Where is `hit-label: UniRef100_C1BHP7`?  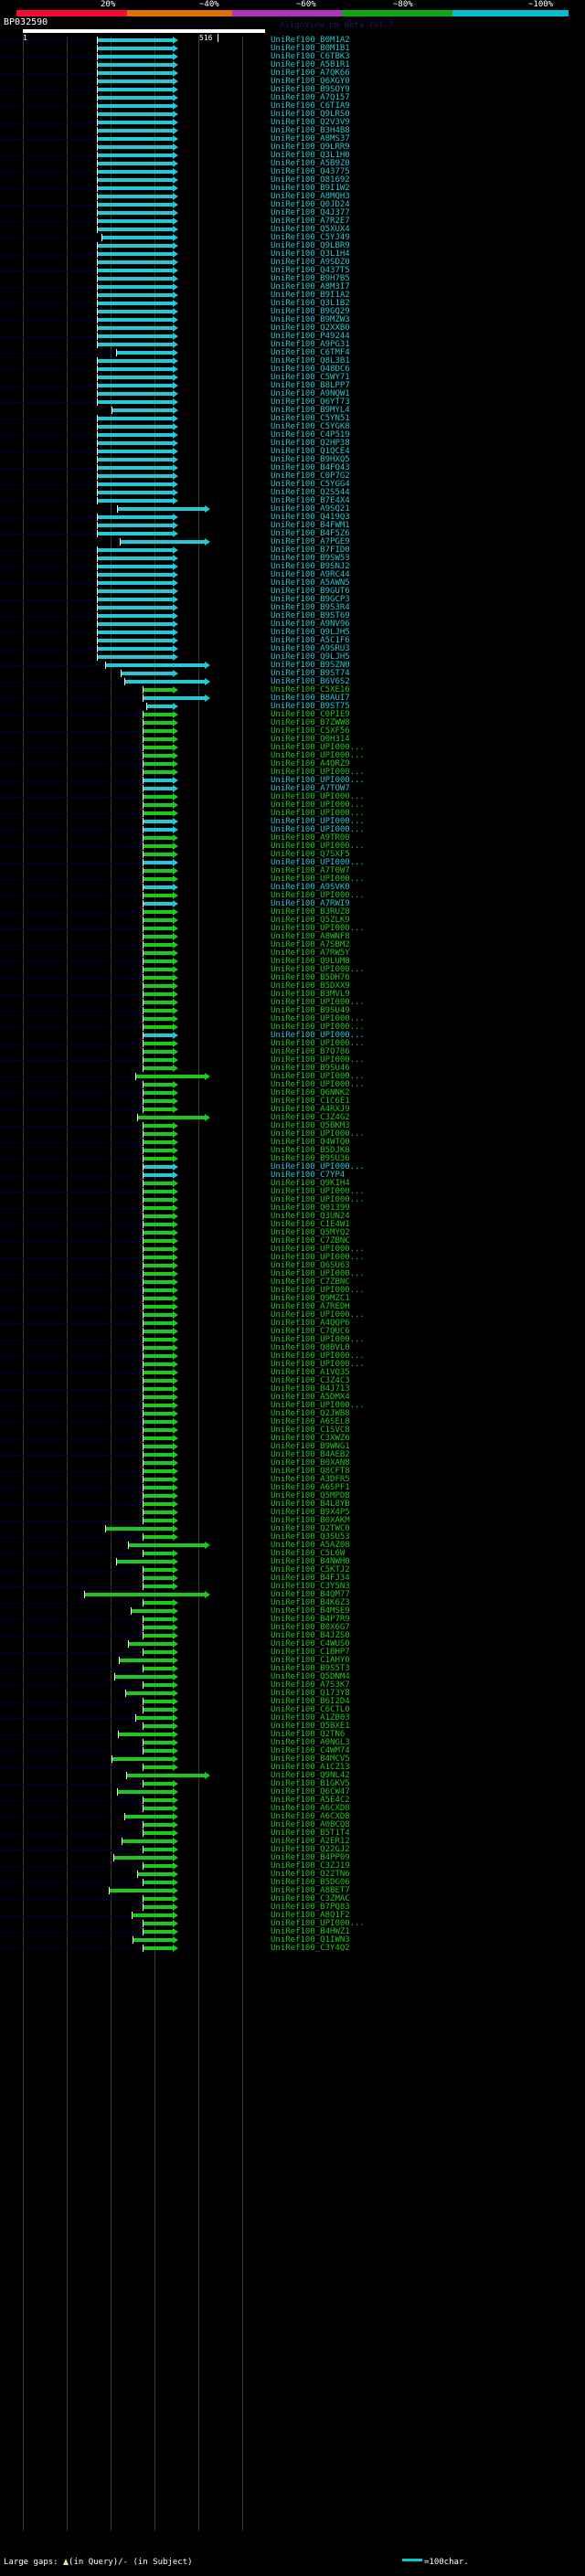
hit-label: UniRef100_C1BHP7 is located at coordinates (311, 1652).